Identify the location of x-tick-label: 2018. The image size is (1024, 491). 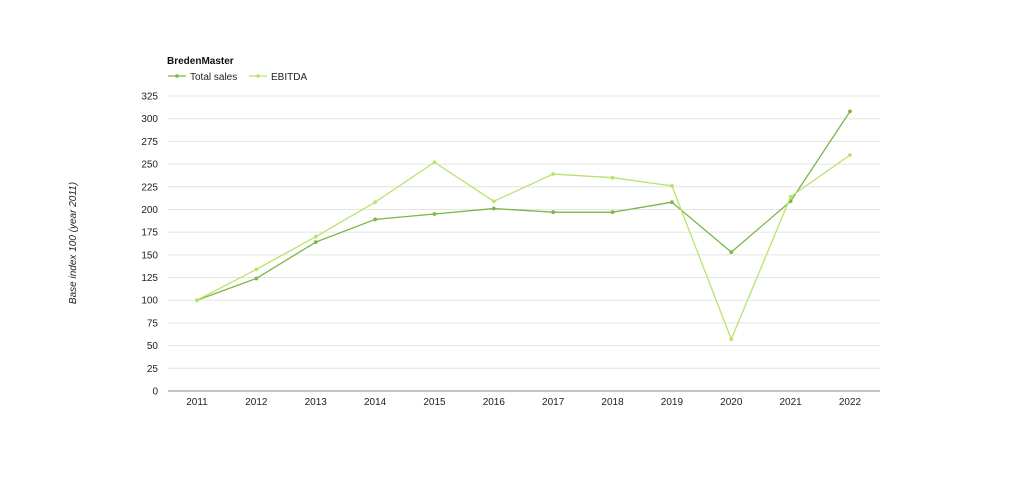
(612, 402).